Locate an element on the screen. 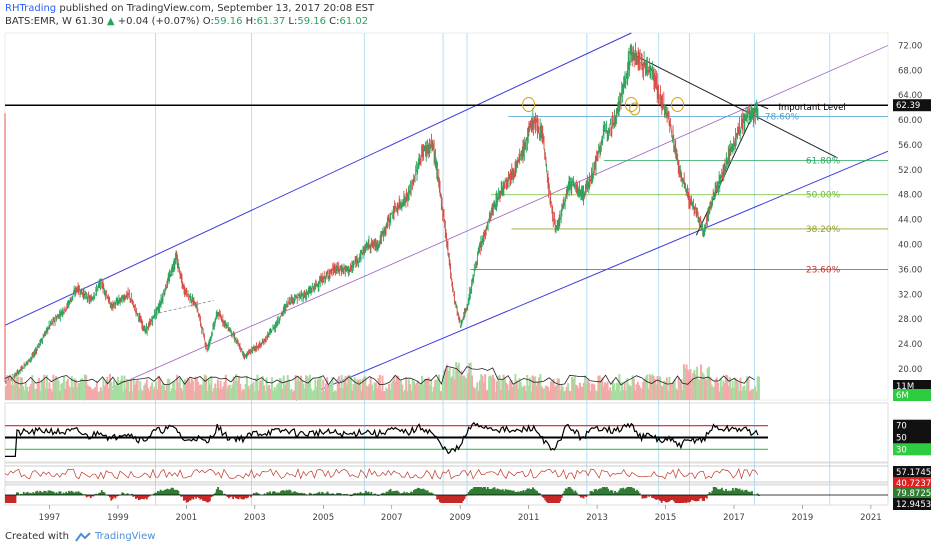 The width and height of the screenshot is (932, 550). tradingview-logo-icon is located at coordinates (83, 537).